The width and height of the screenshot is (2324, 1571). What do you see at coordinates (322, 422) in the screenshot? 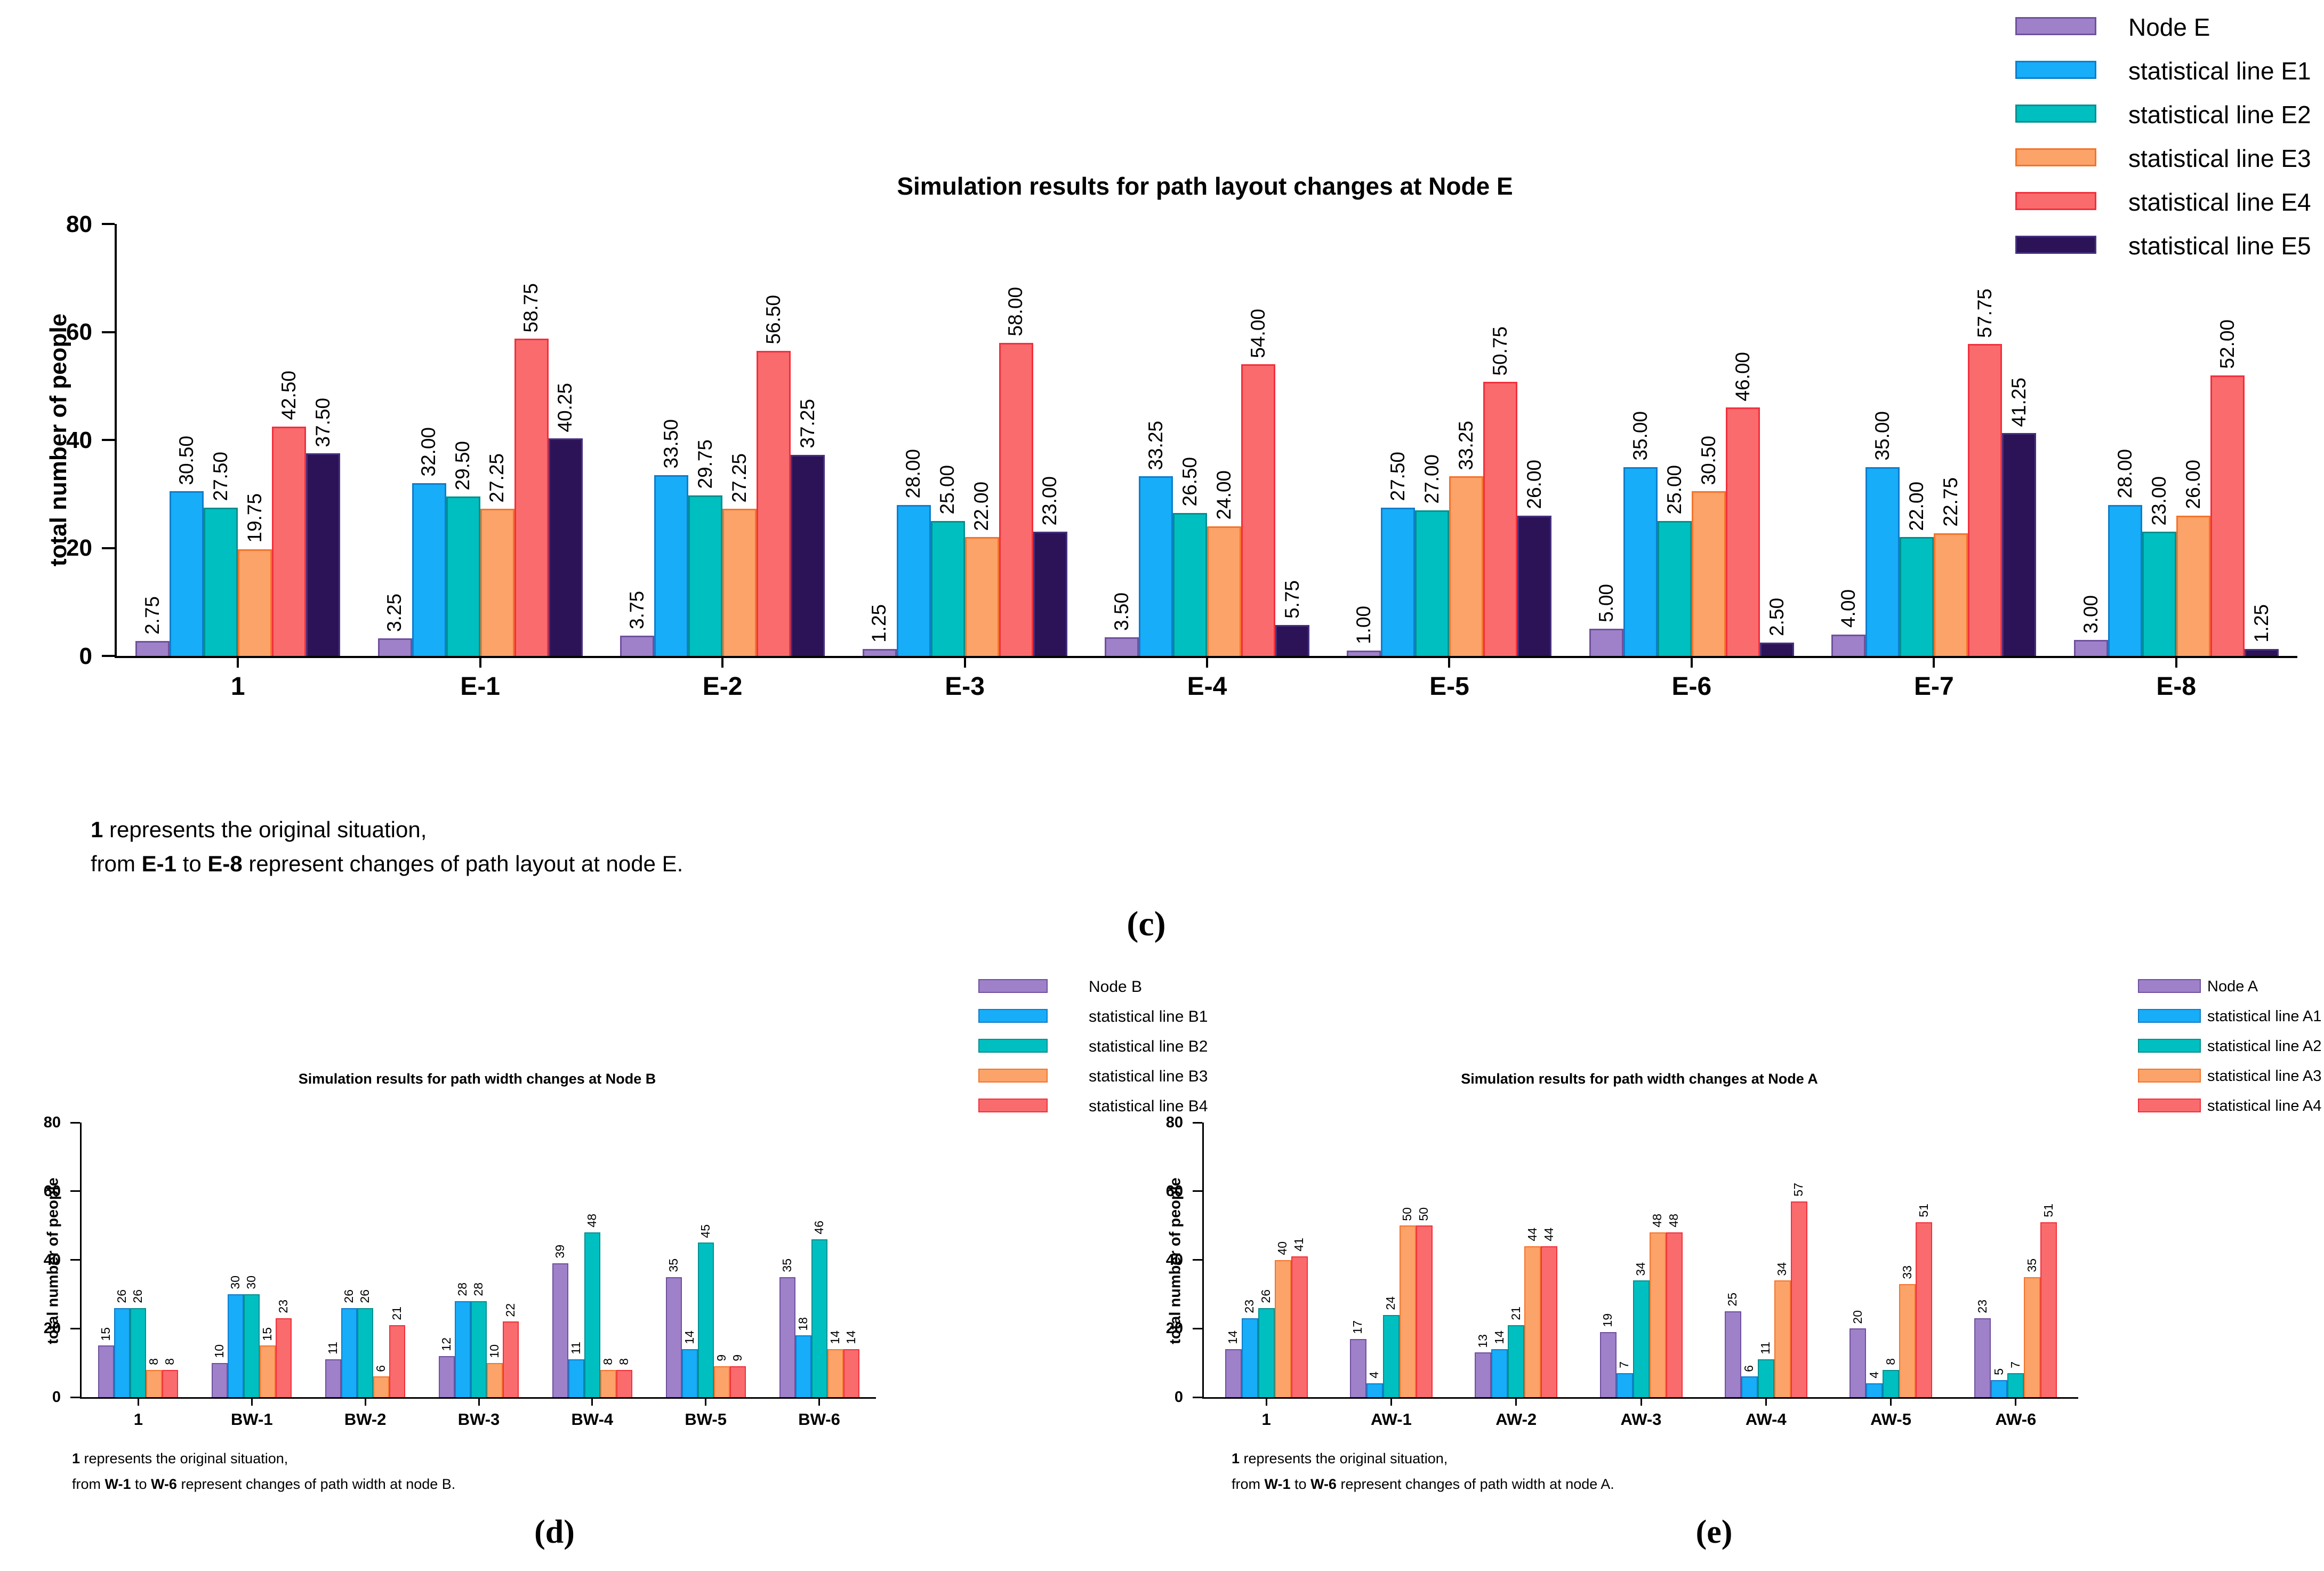
I see `bar-value-label: 37.50` at bounding box center [322, 422].